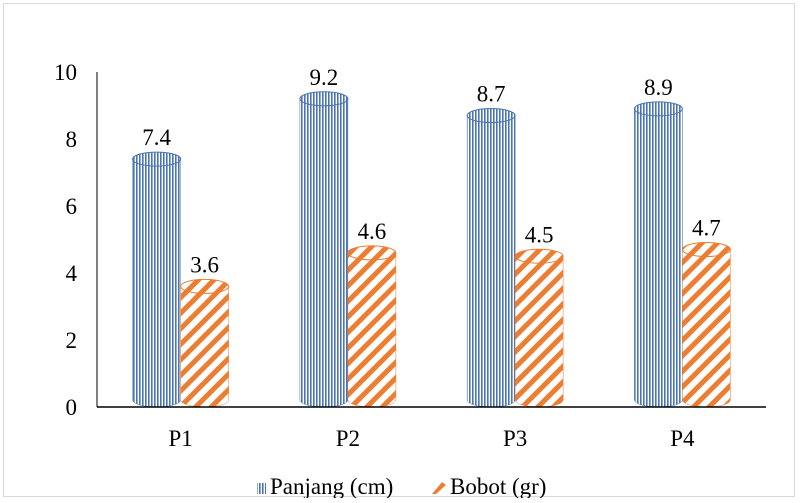 The image size is (800, 503). What do you see at coordinates (491, 116) in the screenshot?
I see `bar-panjang-cm-p3-top` at bounding box center [491, 116].